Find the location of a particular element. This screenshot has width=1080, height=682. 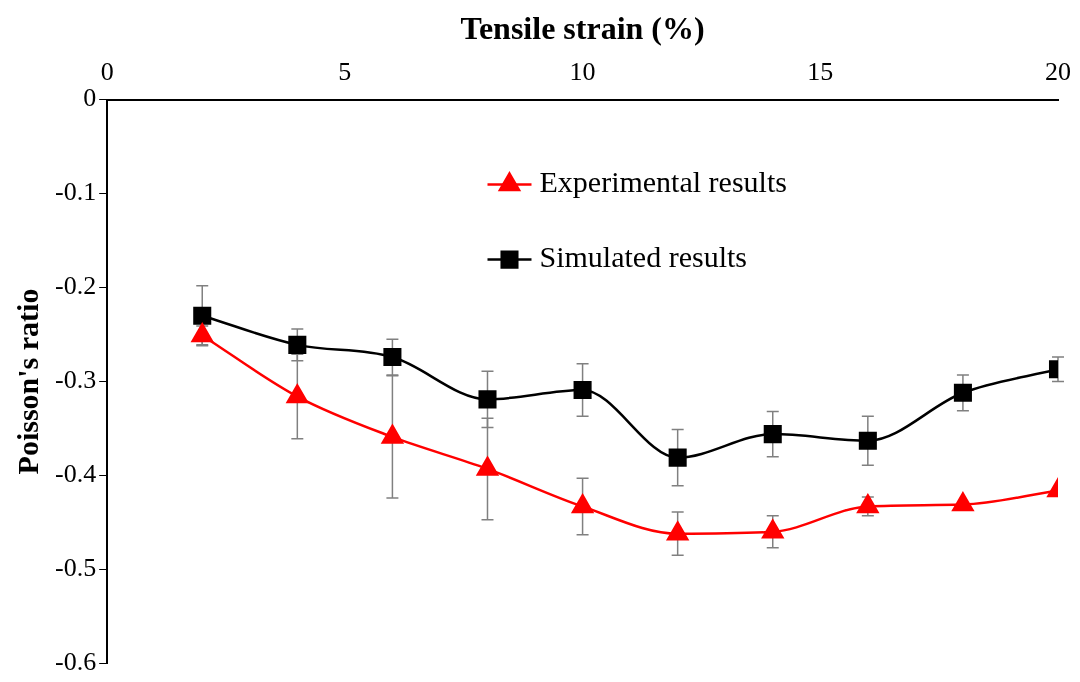

y-axis-title: Poisson's ratio is located at coordinates (27, 381).